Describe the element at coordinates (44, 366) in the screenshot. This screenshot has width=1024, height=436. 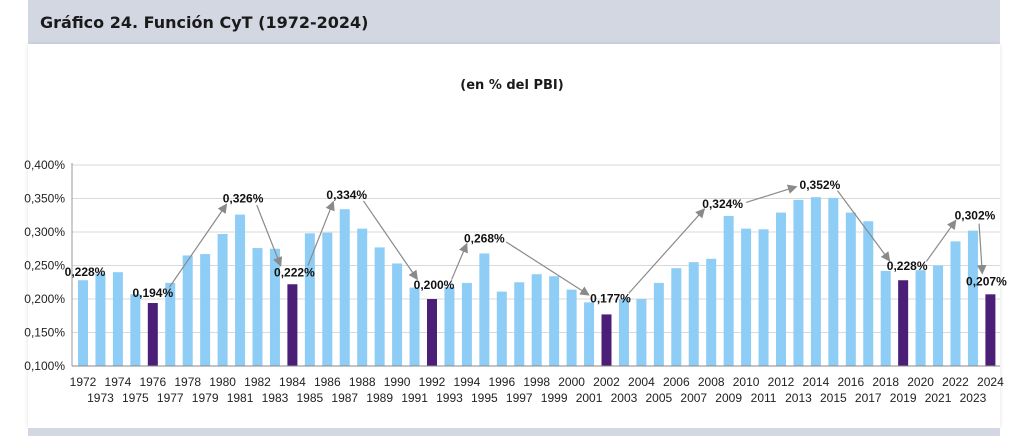
I see `y-tick-label: 0,100%` at that location.